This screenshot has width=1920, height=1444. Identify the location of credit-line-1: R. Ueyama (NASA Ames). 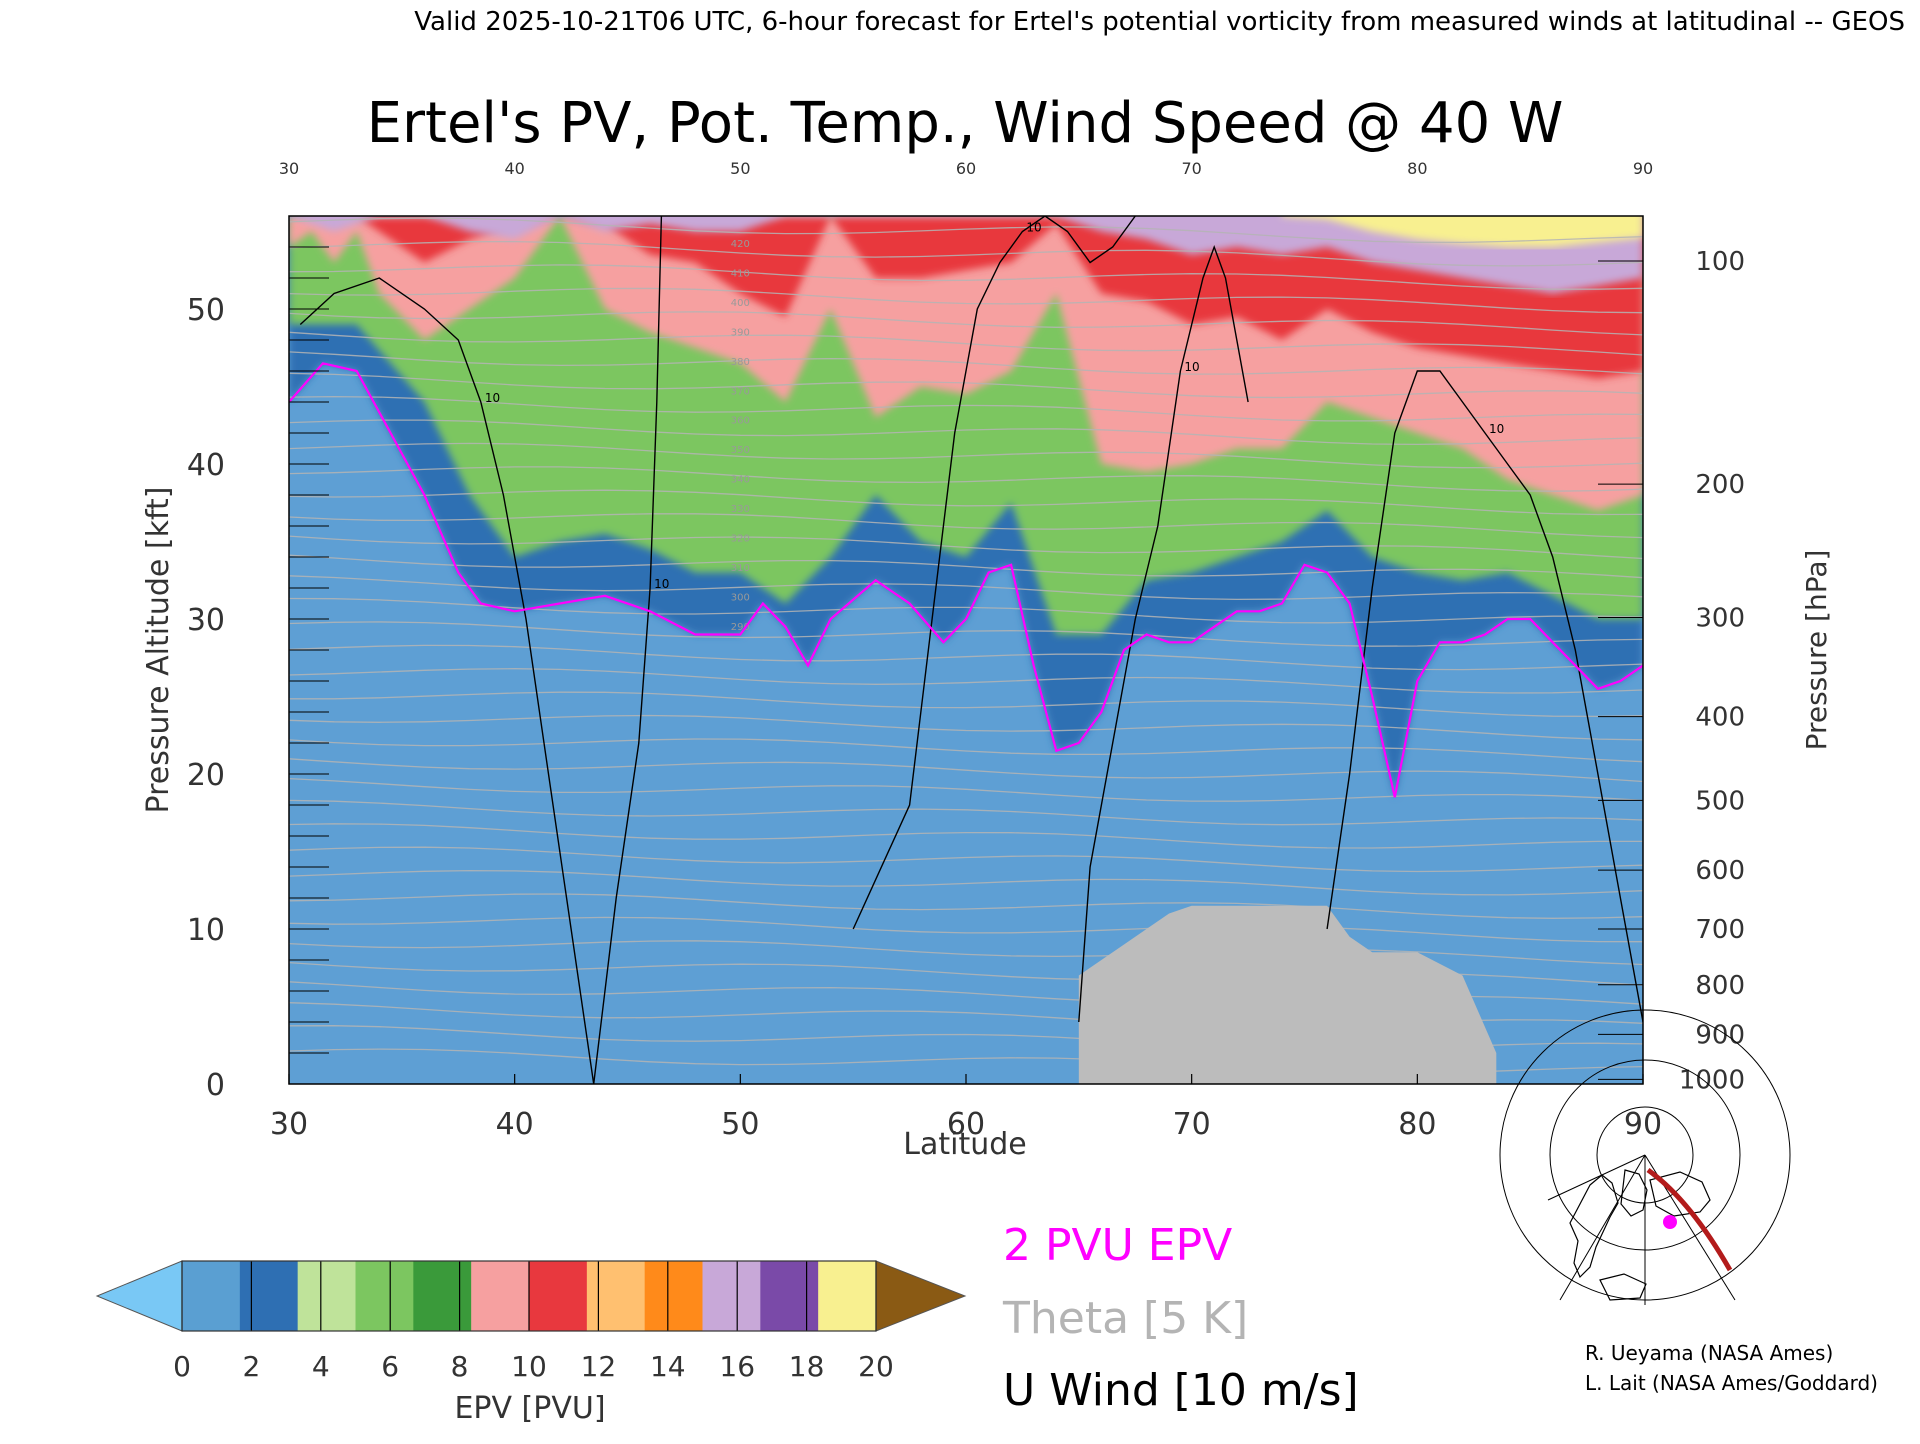
(1709, 1353).